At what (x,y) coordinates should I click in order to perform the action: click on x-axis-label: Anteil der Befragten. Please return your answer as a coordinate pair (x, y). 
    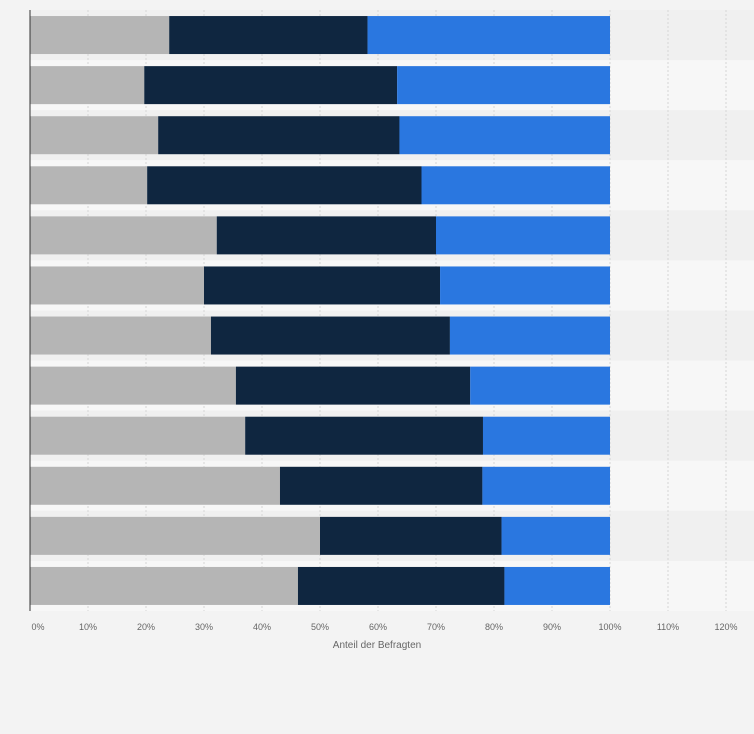
    Looking at the image, I should click on (377, 645).